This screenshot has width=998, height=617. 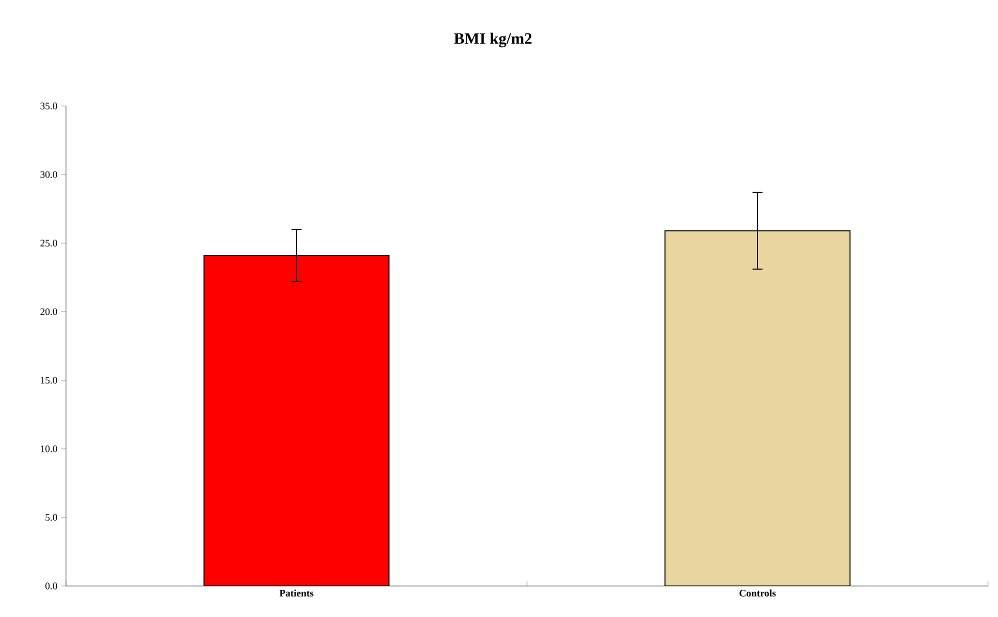 I want to click on y-tick-label: 30.0, so click(x=49, y=174).